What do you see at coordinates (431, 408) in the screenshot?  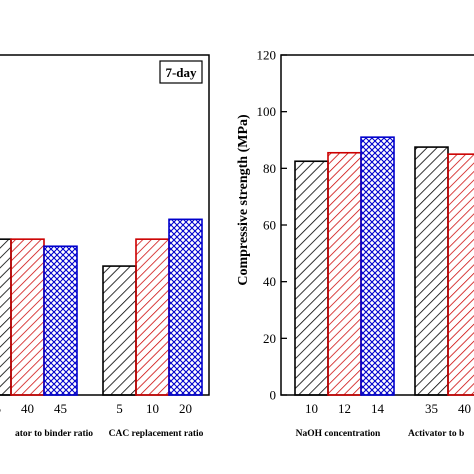 I see `right-x-tick-label: 35` at bounding box center [431, 408].